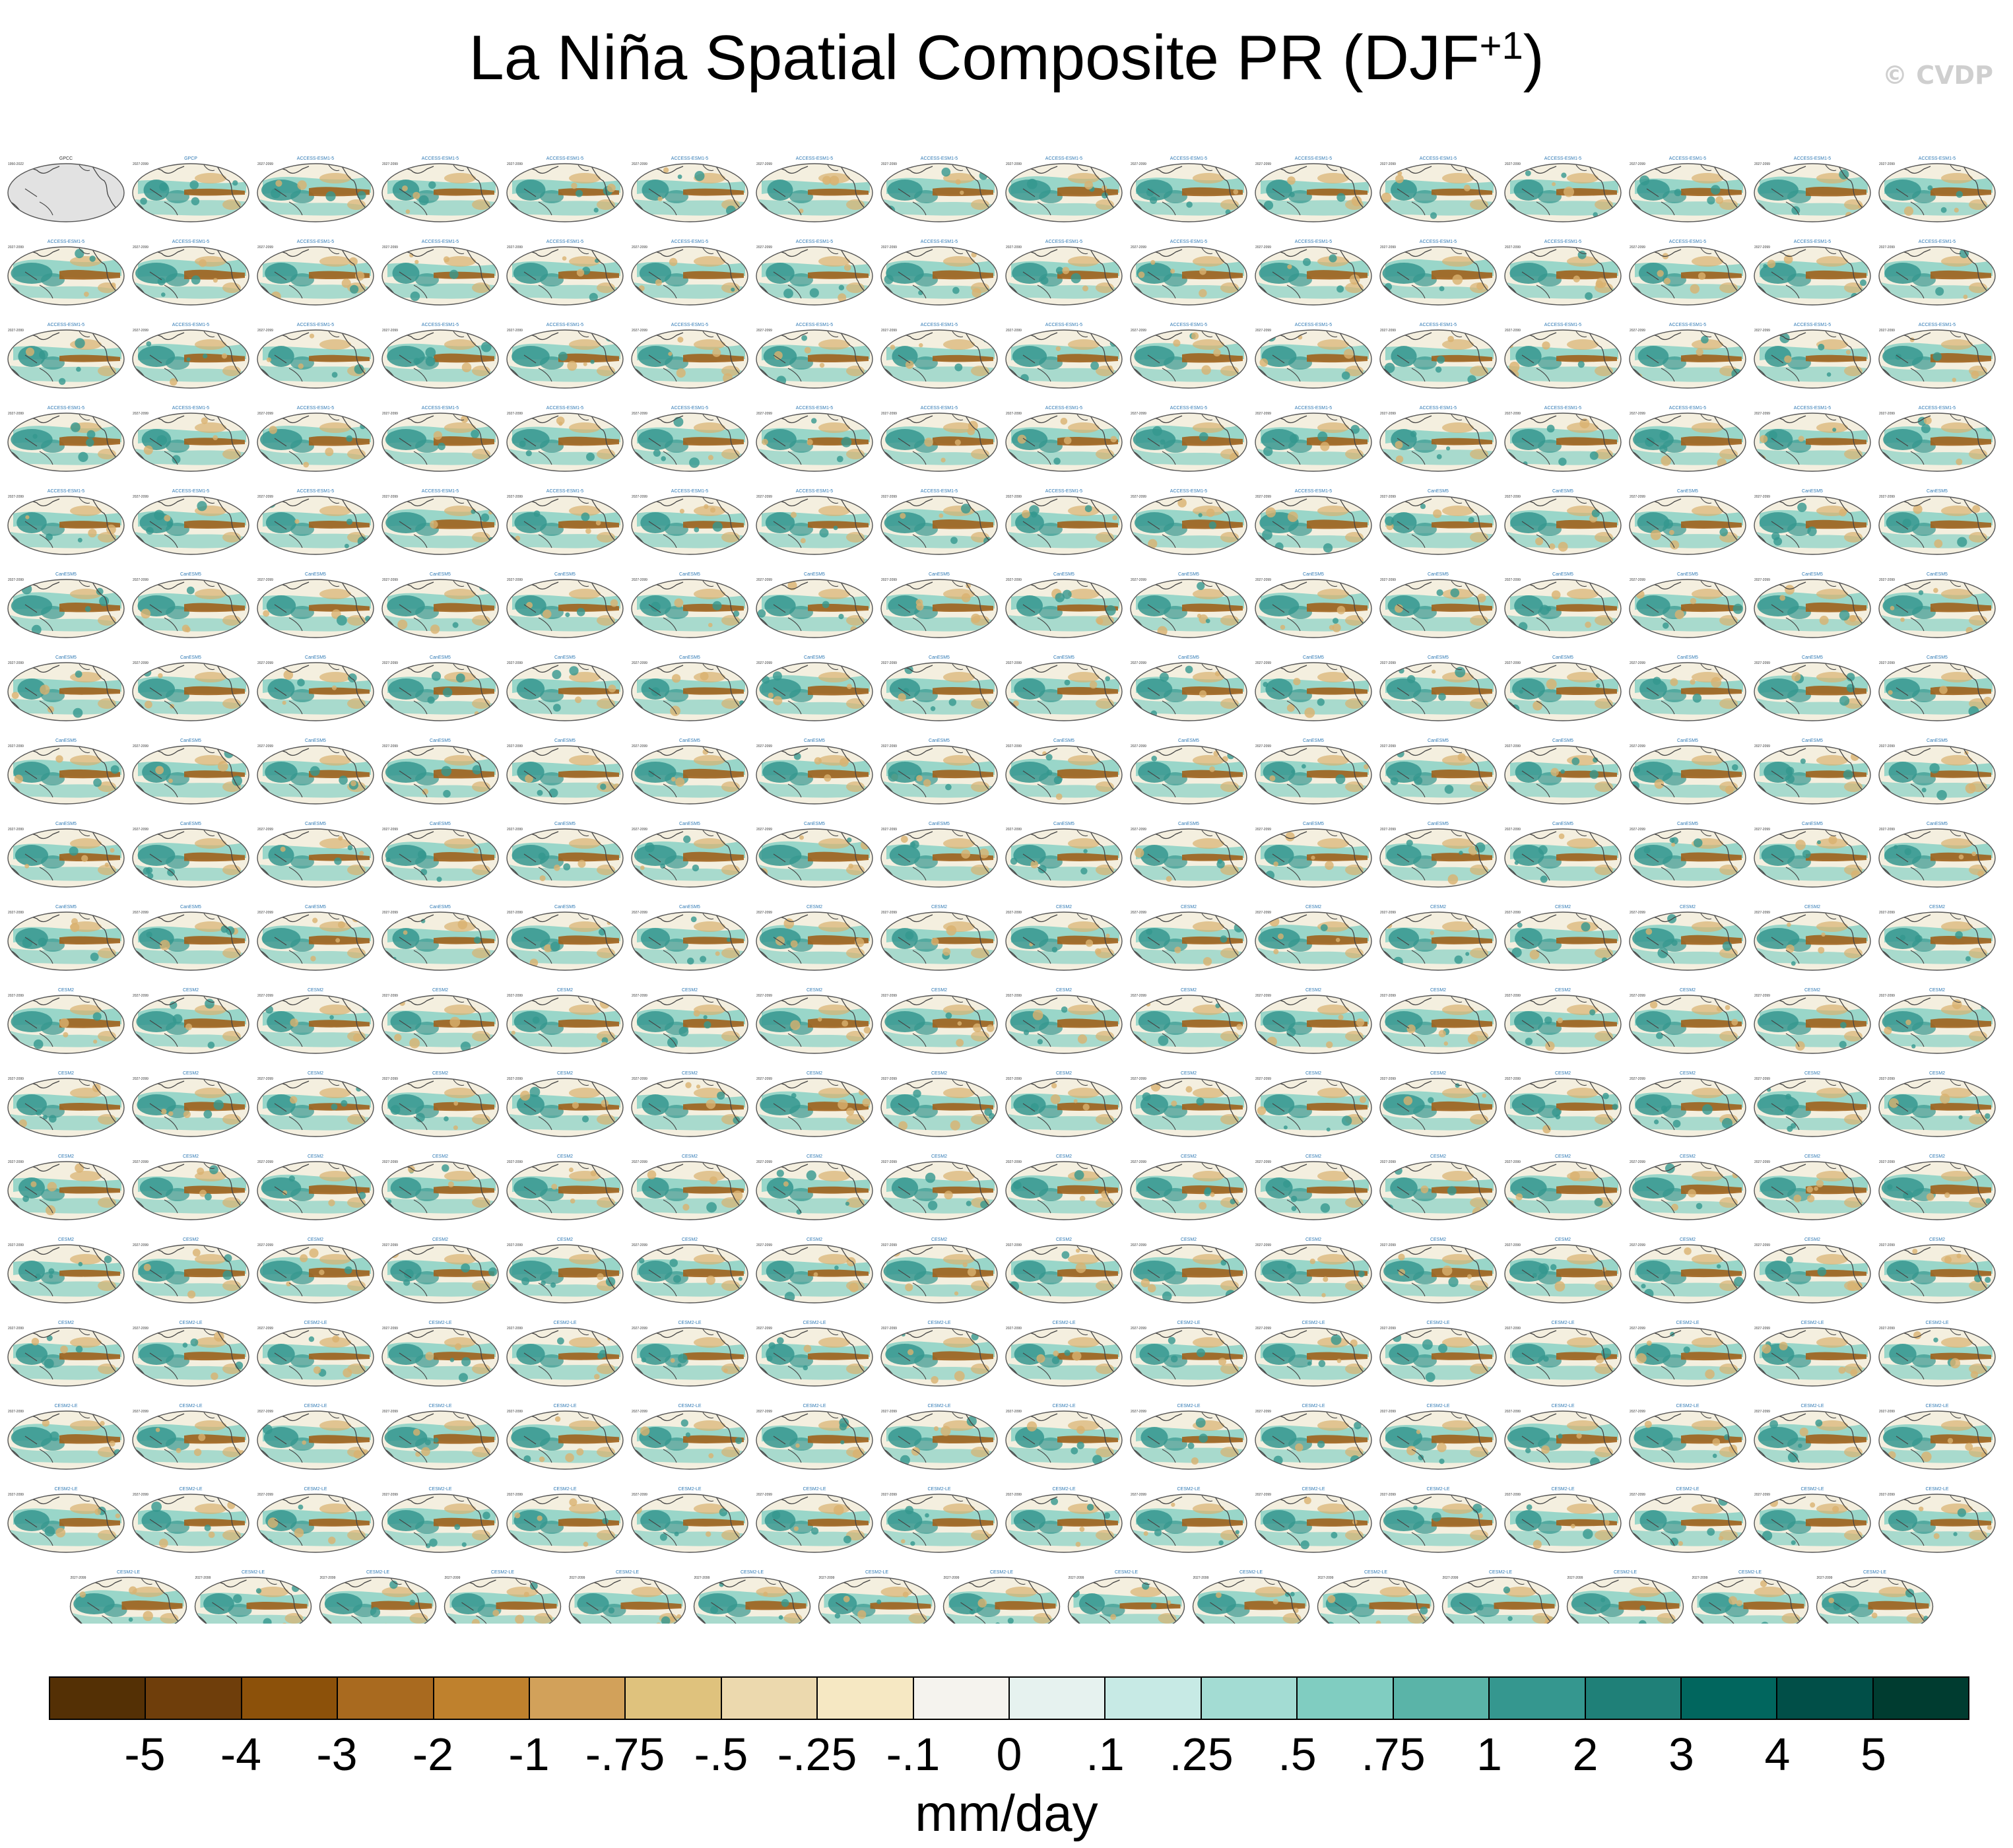  Describe the element at coordinates (1585, 1755) in the screenshot. I see `colorbar-tick-label: 2` at that location.